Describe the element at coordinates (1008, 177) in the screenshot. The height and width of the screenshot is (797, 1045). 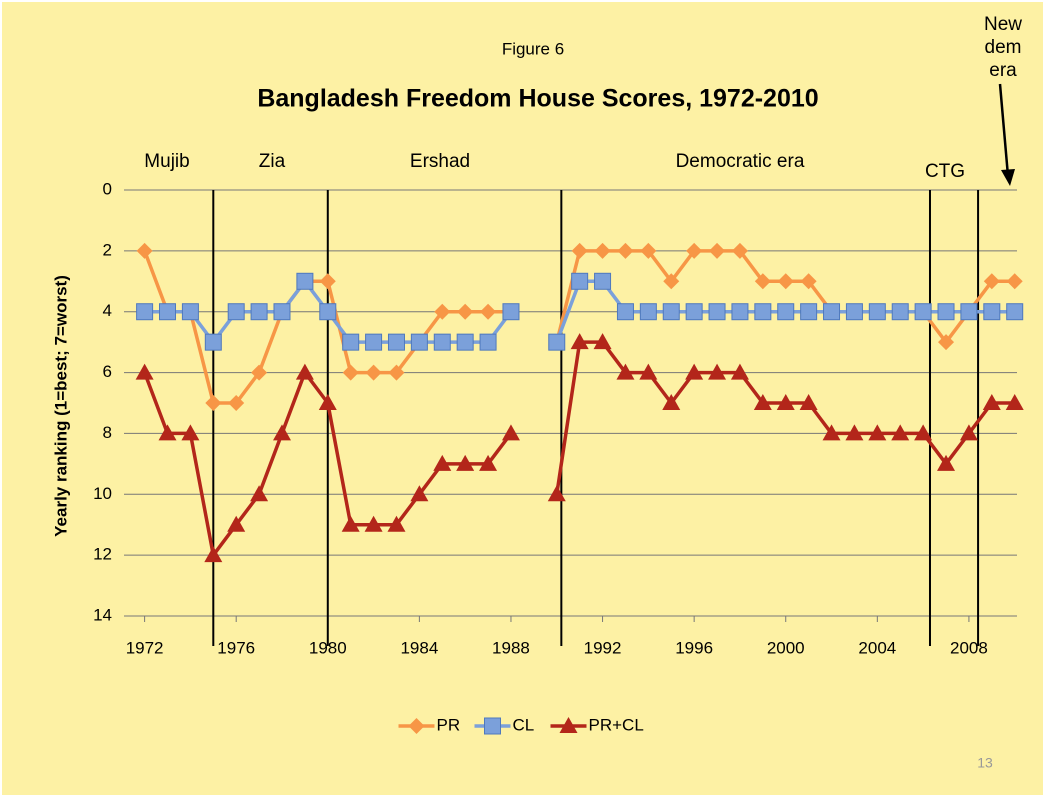
I see `annotation-arrowhead` at that location.